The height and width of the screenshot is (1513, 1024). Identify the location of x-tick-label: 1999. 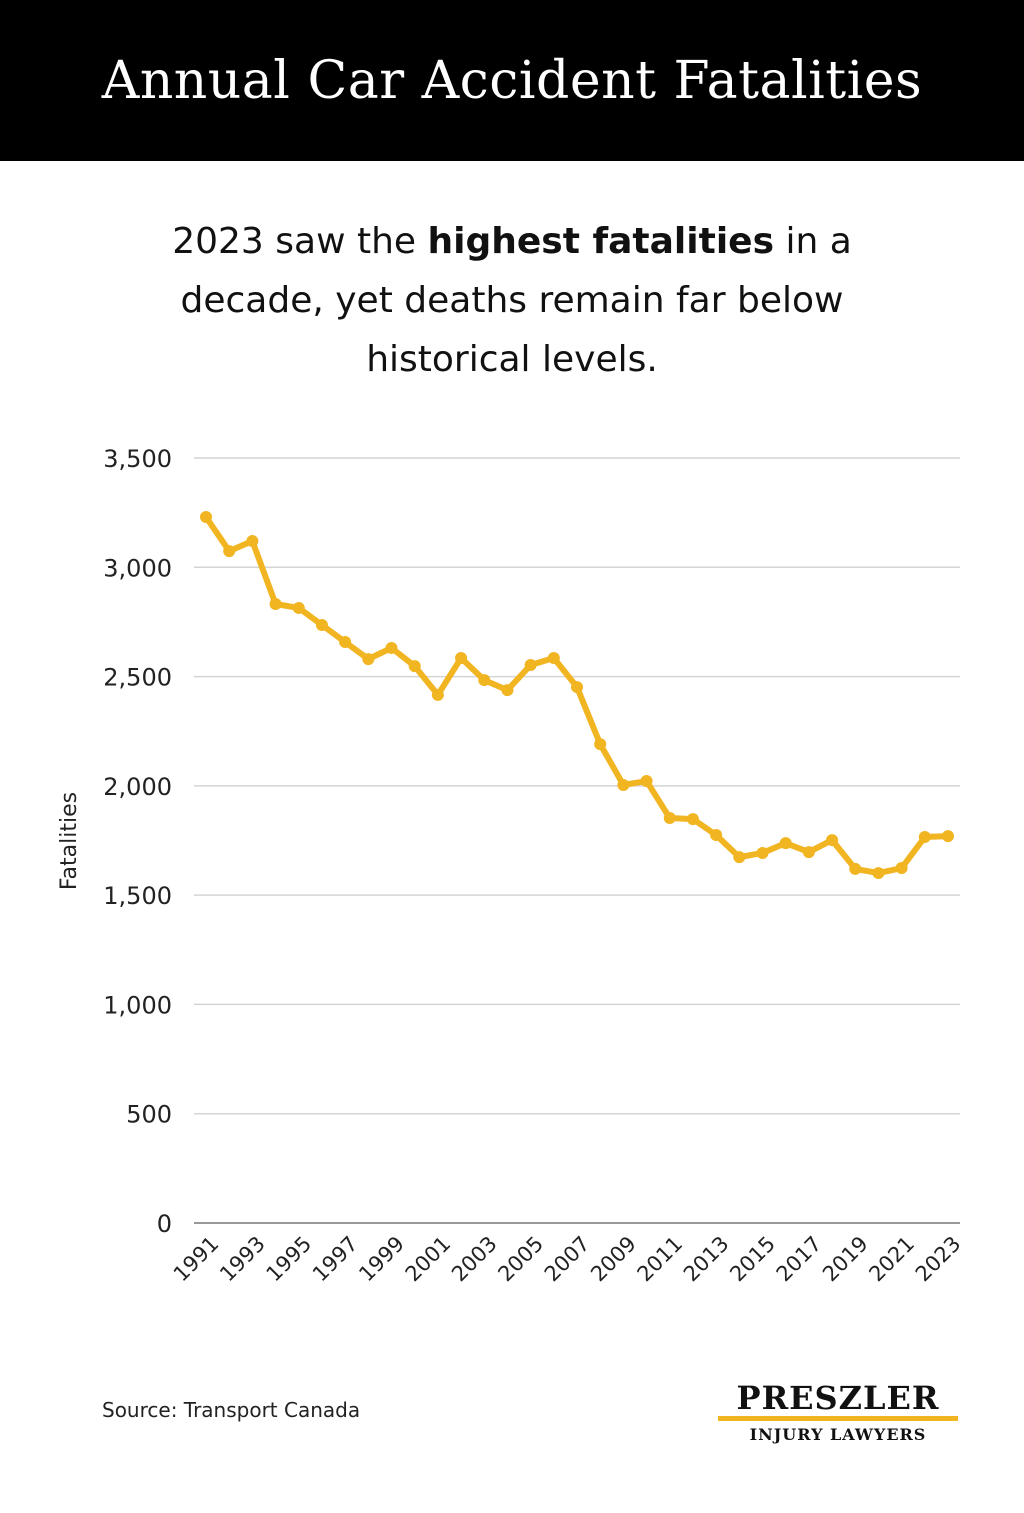
(381, 1259).